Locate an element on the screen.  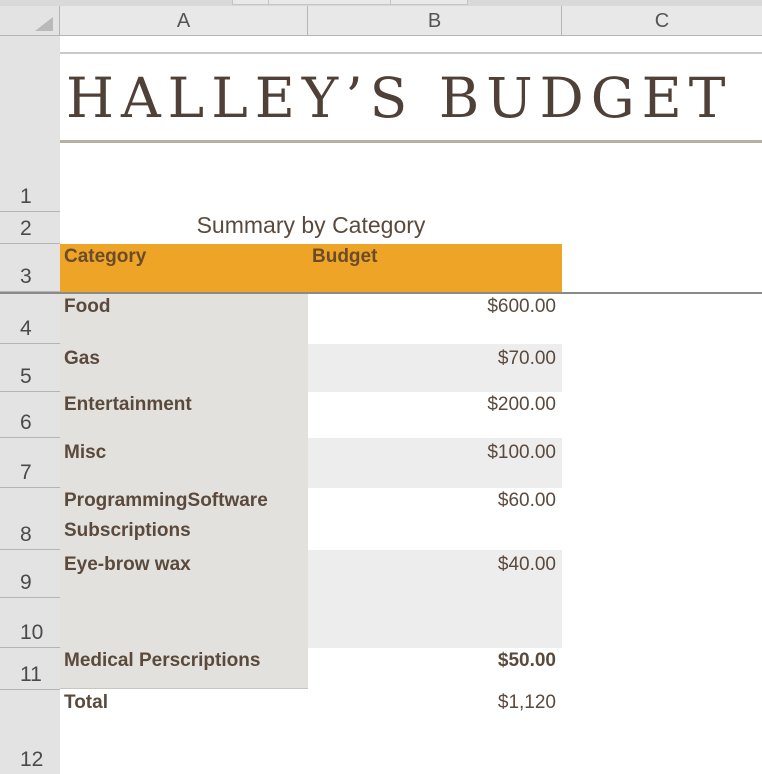
category-cell: Eye-brow wax is located at coordinates (127, 564).